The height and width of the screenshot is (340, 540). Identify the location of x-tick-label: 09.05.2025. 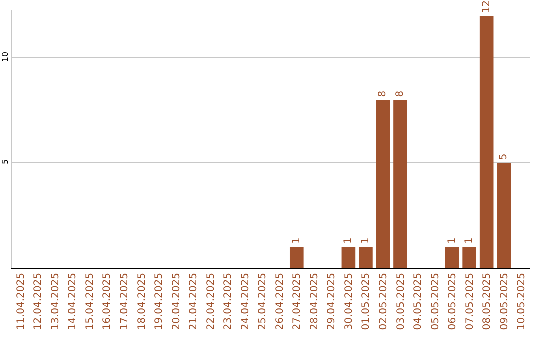
(504, 301).